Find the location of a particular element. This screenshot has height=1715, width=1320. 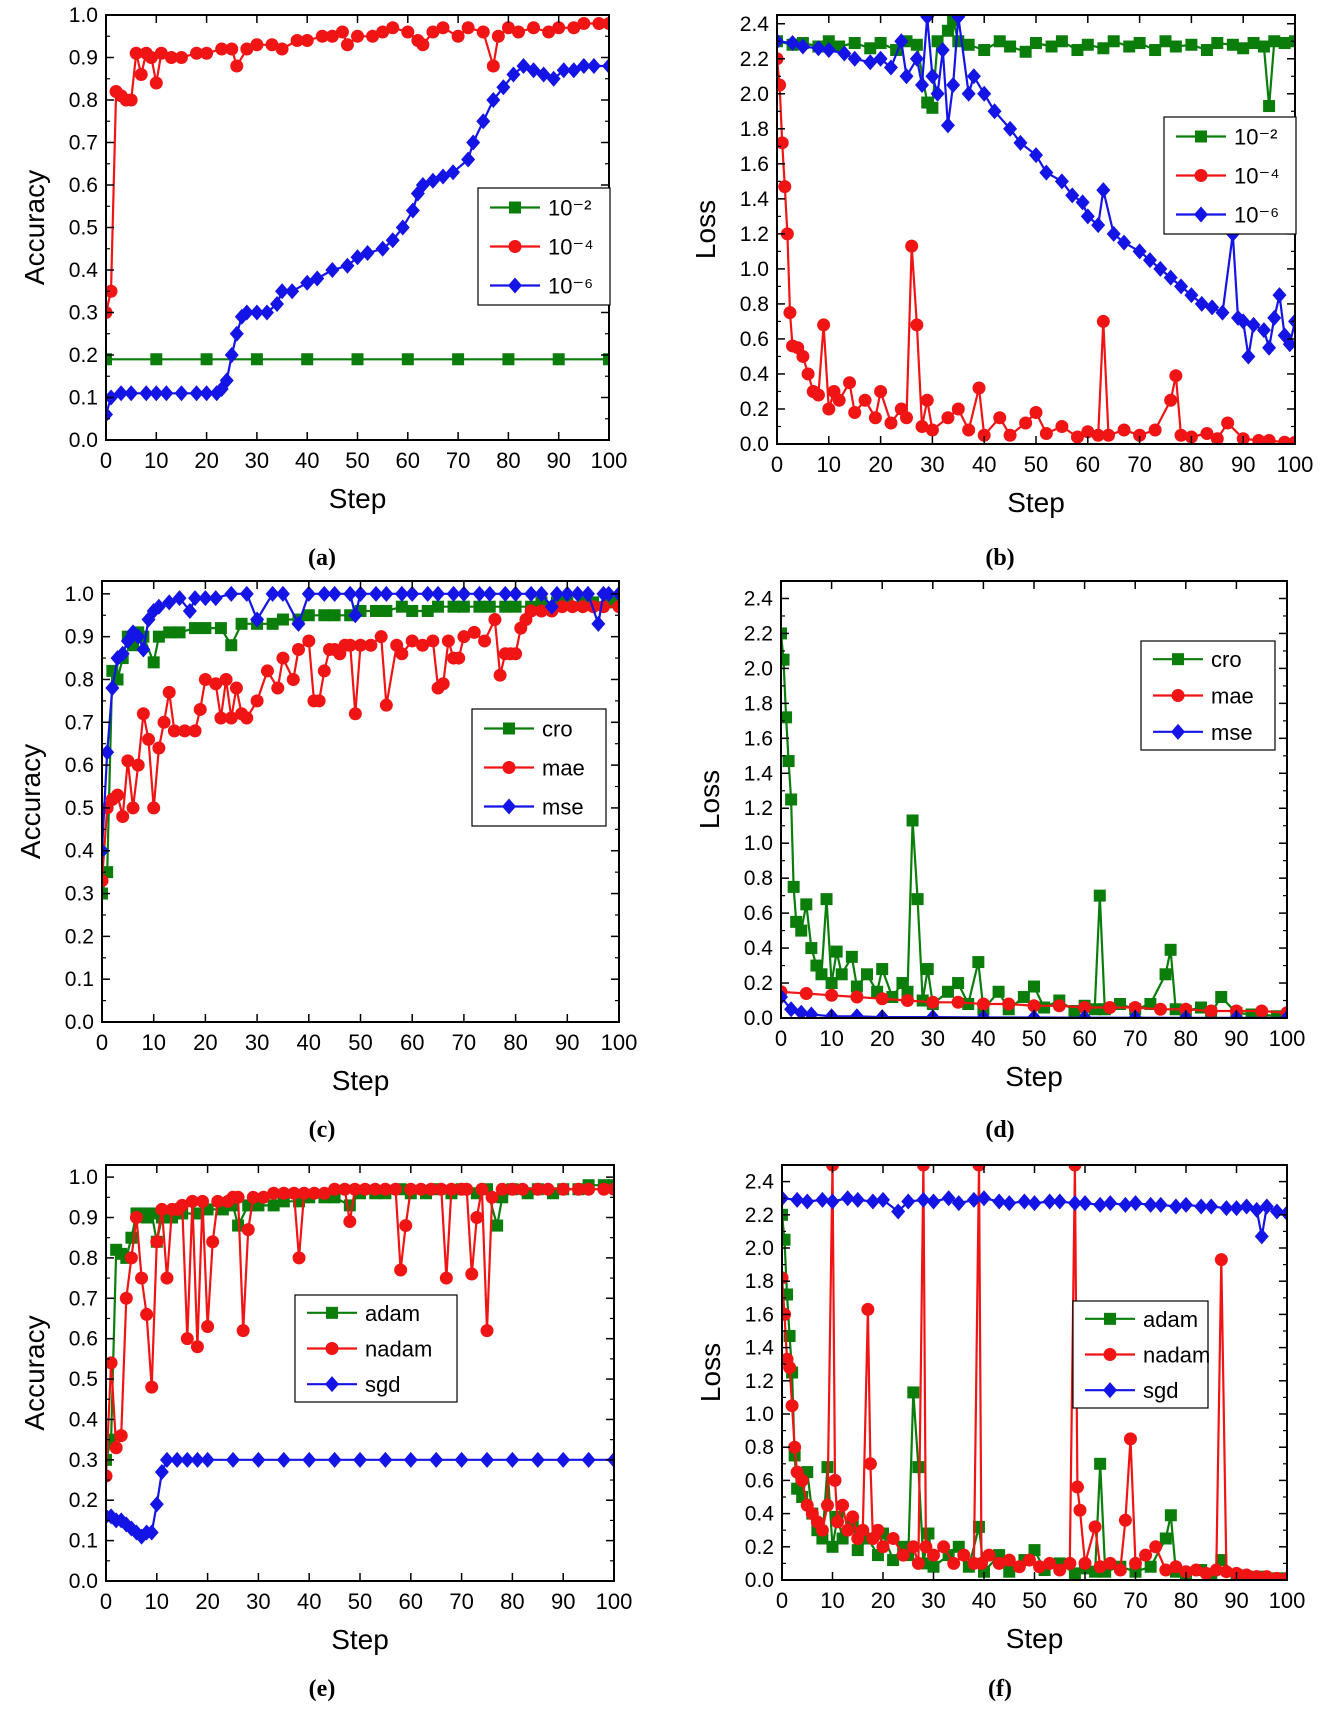

point-10⁻⁶-24 is located at coordinates (332, 270).